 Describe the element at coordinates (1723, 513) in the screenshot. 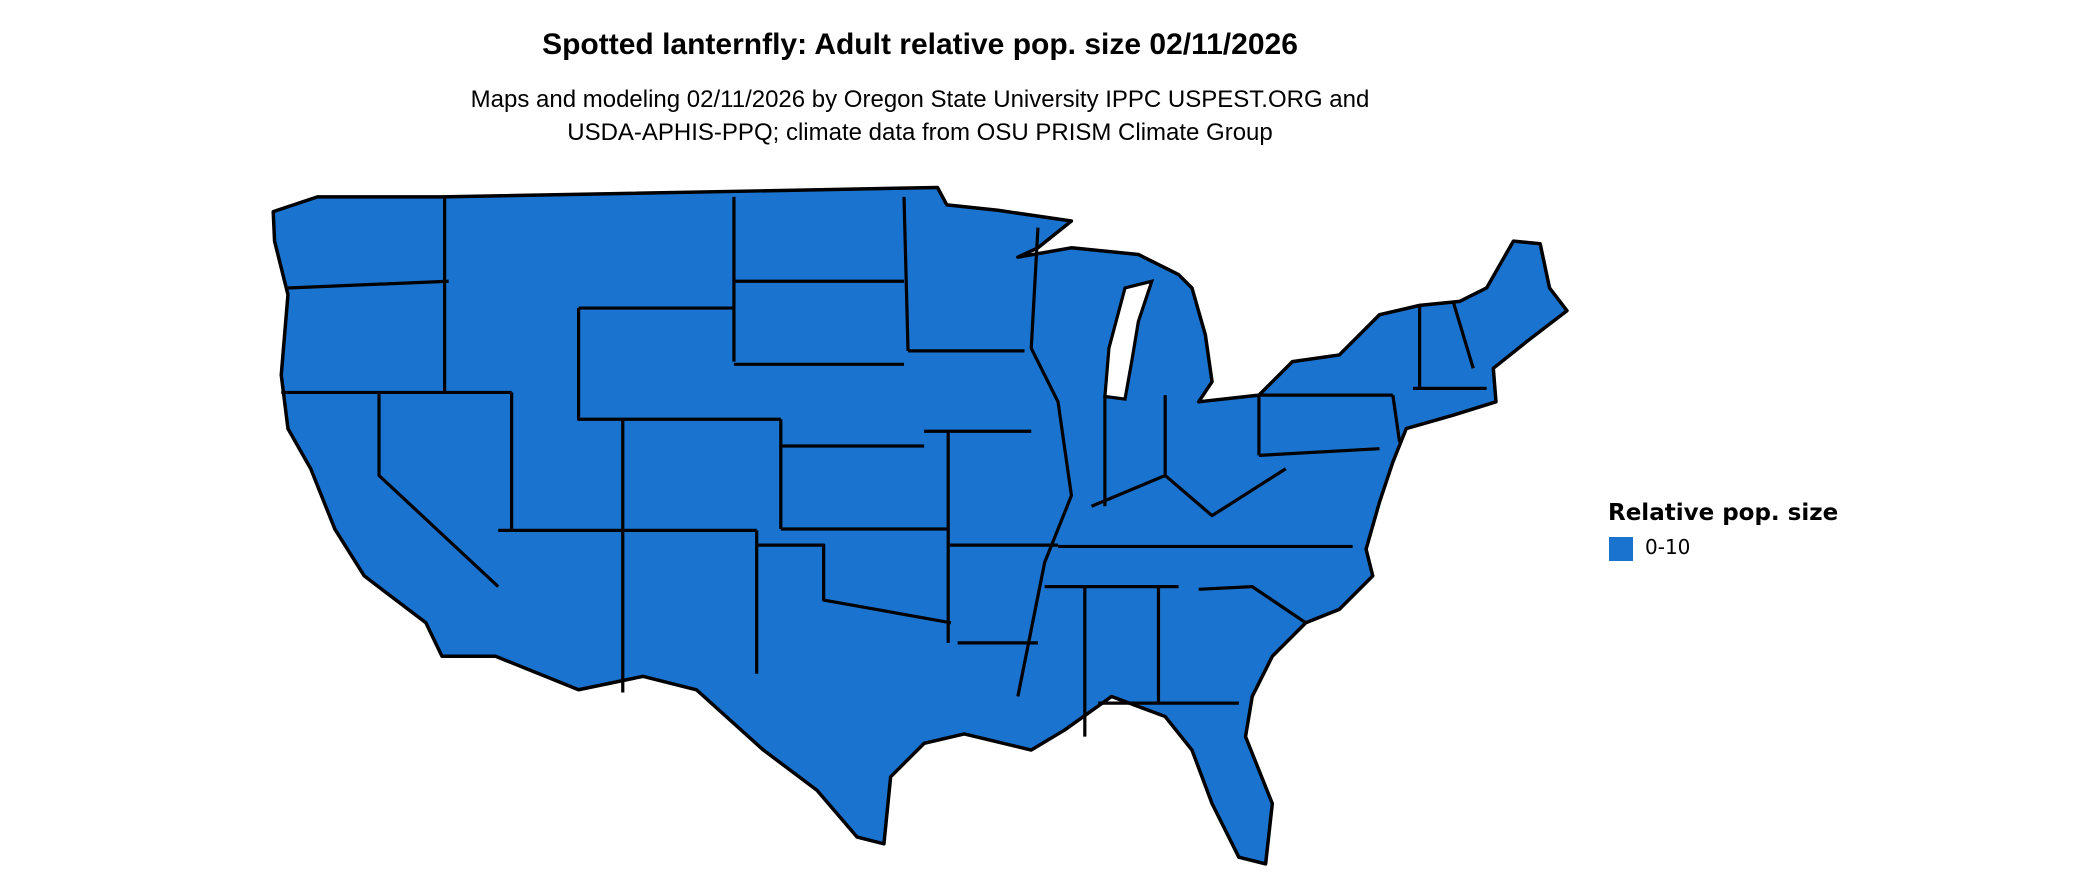

I see `legend-title: Relative pop. size` at that location.